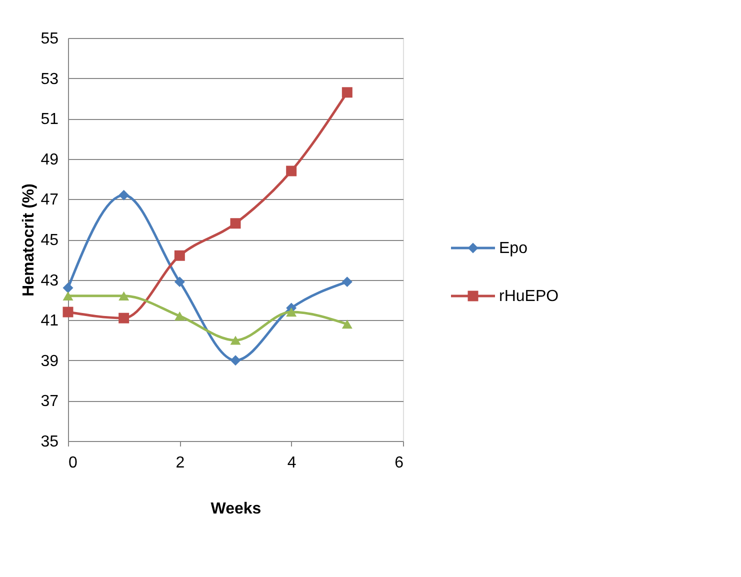 The height and width of the screenshot is (577, 741). I want to click on y-tick-label: 41, so click(49, 321).